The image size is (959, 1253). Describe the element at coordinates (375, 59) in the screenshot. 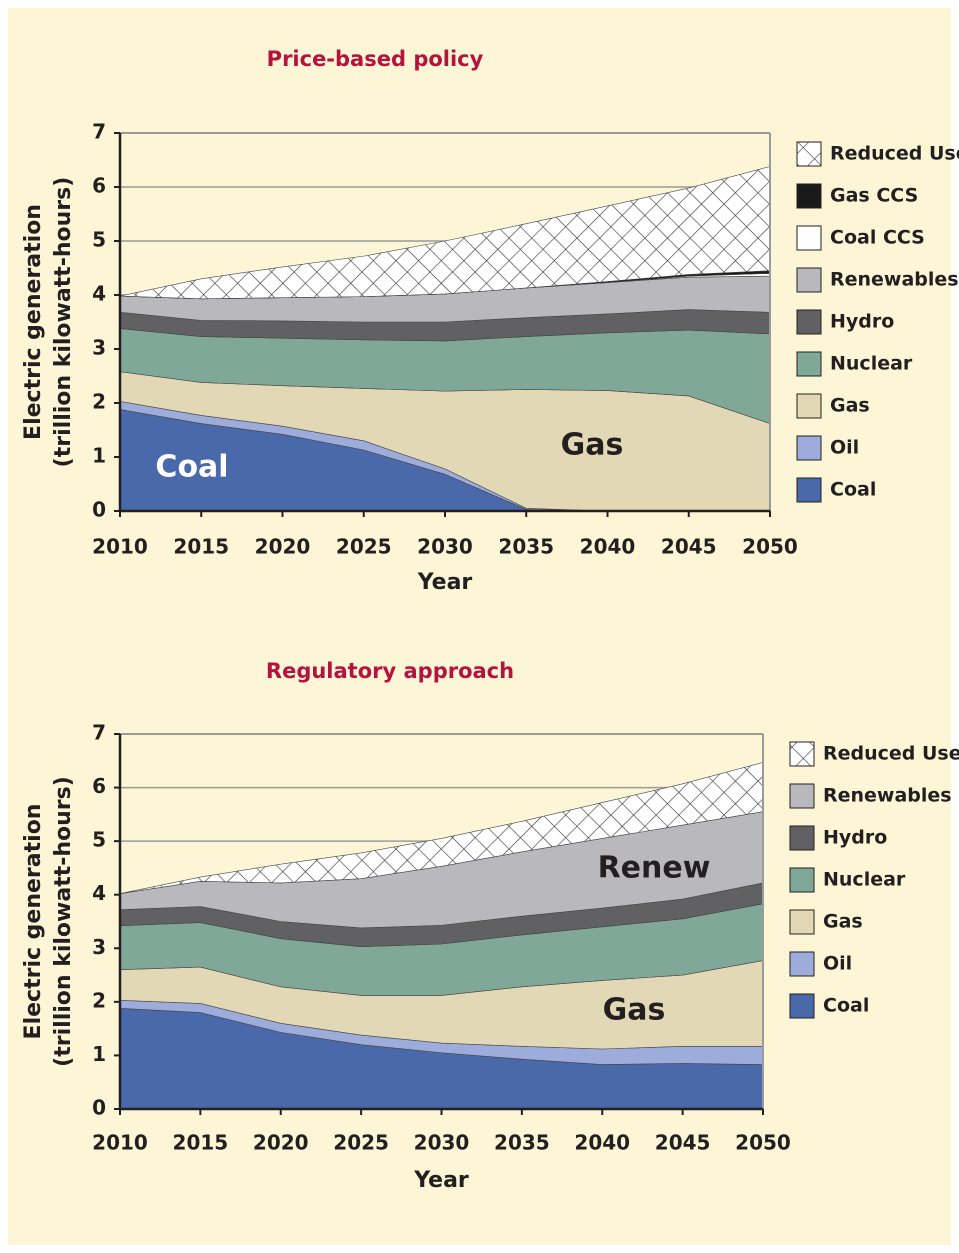

I see `chart-title: Price-based policy` at that location.